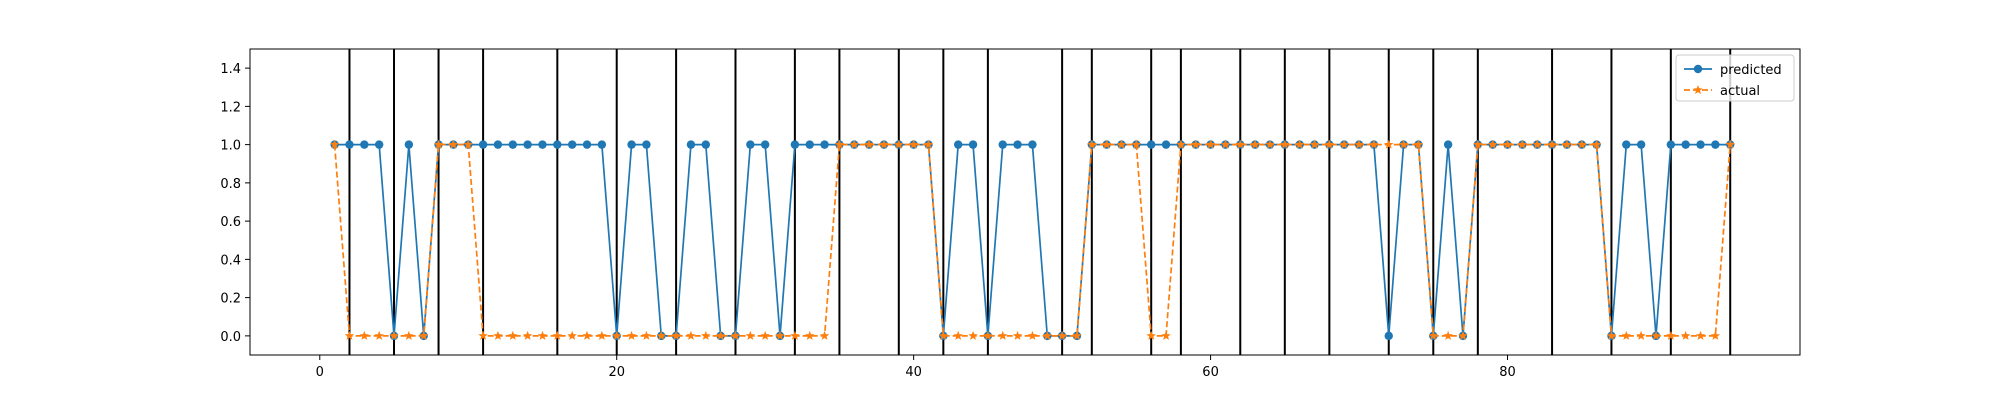  Describe the element at coordinates (230, 184) in the screenshot. I see `y-tick-label: 0.8` at that location.